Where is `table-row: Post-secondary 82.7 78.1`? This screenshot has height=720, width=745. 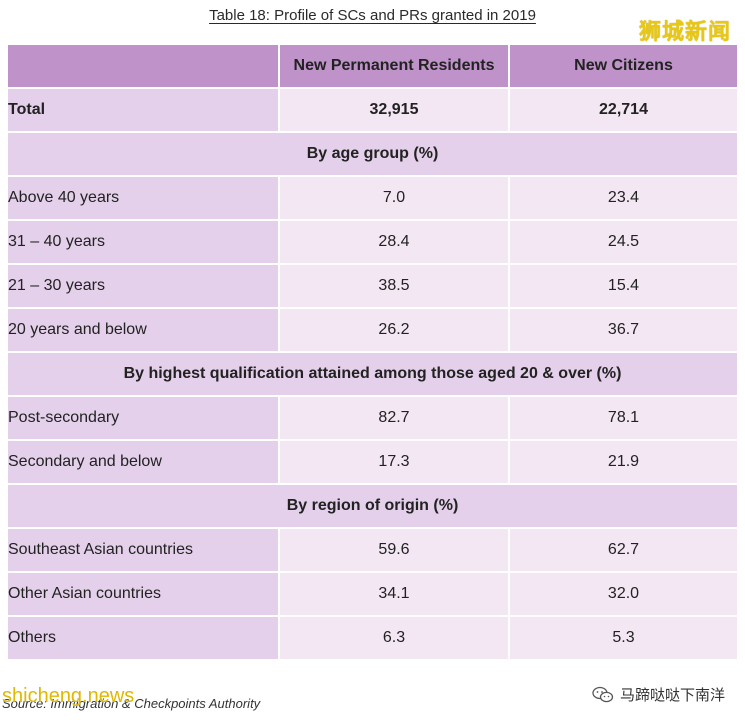
table-row: Post-secondary 82.7 78.1 is located at coordinates (372, 418).